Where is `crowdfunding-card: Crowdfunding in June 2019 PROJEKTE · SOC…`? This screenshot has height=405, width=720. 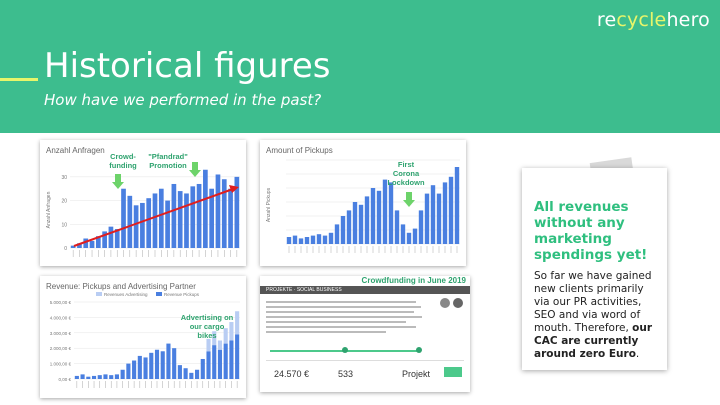
crowdfunding-card: Crowdfunding in June 2019 PROJEKTE · SOC… is located at coordinates (365, 334).